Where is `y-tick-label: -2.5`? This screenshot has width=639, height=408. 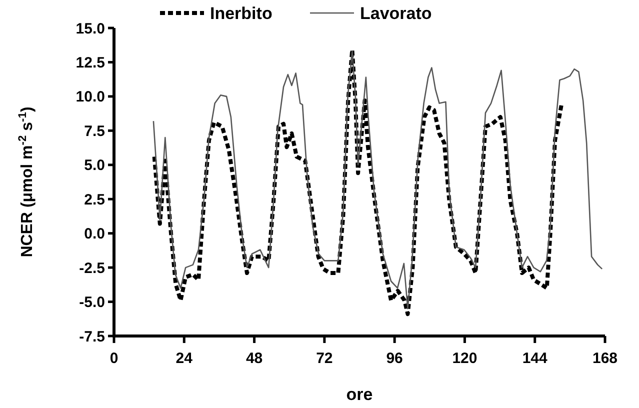 y-tick-label: -2.5 is located at coordinates (92, 268).